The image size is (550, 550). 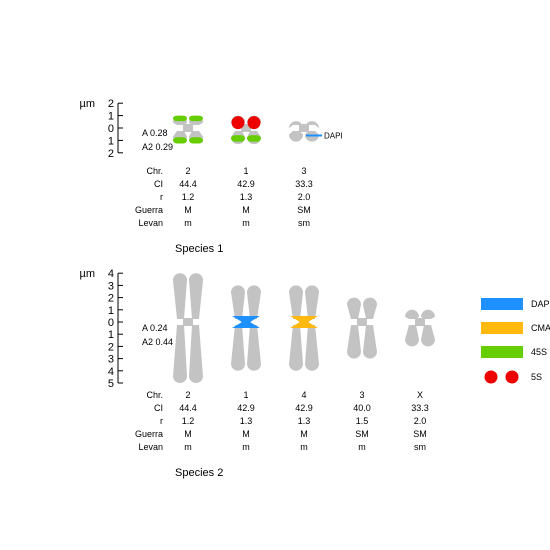 I want to click on legend-swatch-45S, so click(x=502, y=352).